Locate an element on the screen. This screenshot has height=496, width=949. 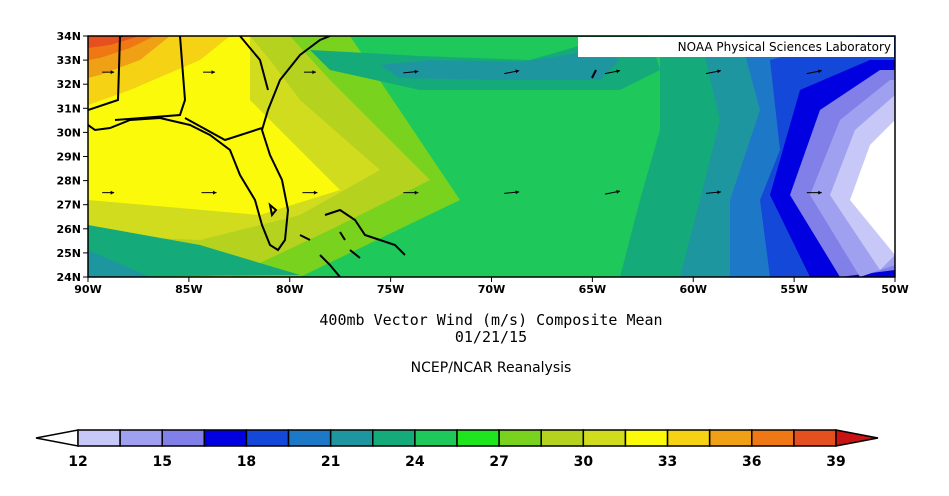
colorbar-label: 24 is located at coordinates (415, 462).